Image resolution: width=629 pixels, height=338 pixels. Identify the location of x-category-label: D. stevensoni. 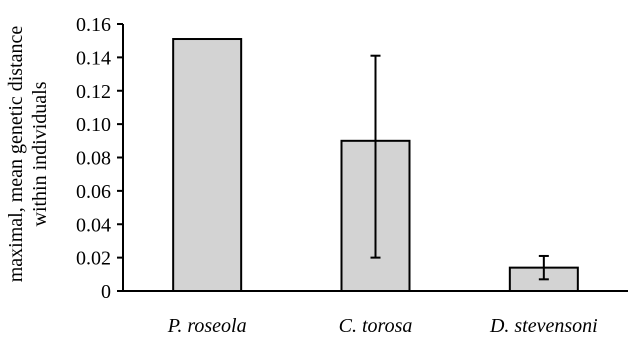
(543, 326).